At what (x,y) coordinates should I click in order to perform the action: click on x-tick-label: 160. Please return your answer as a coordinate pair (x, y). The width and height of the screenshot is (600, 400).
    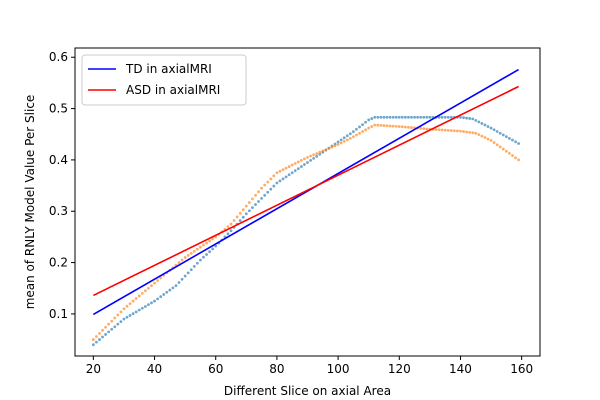
    Looking at the image, I should click on (521, 369).